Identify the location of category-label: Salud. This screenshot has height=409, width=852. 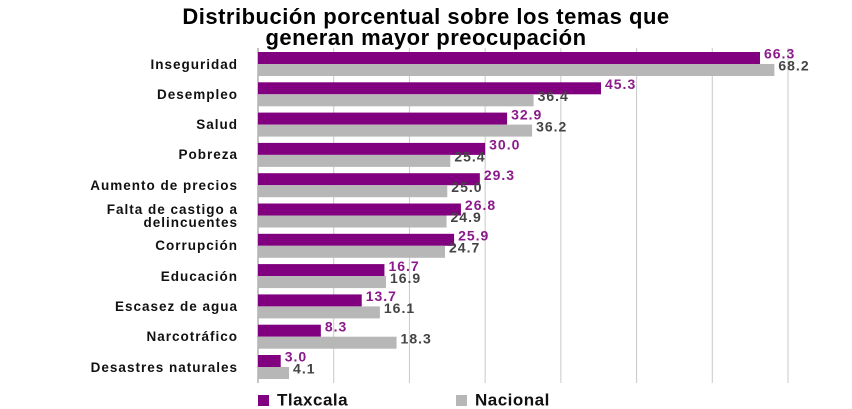
(217, 125).